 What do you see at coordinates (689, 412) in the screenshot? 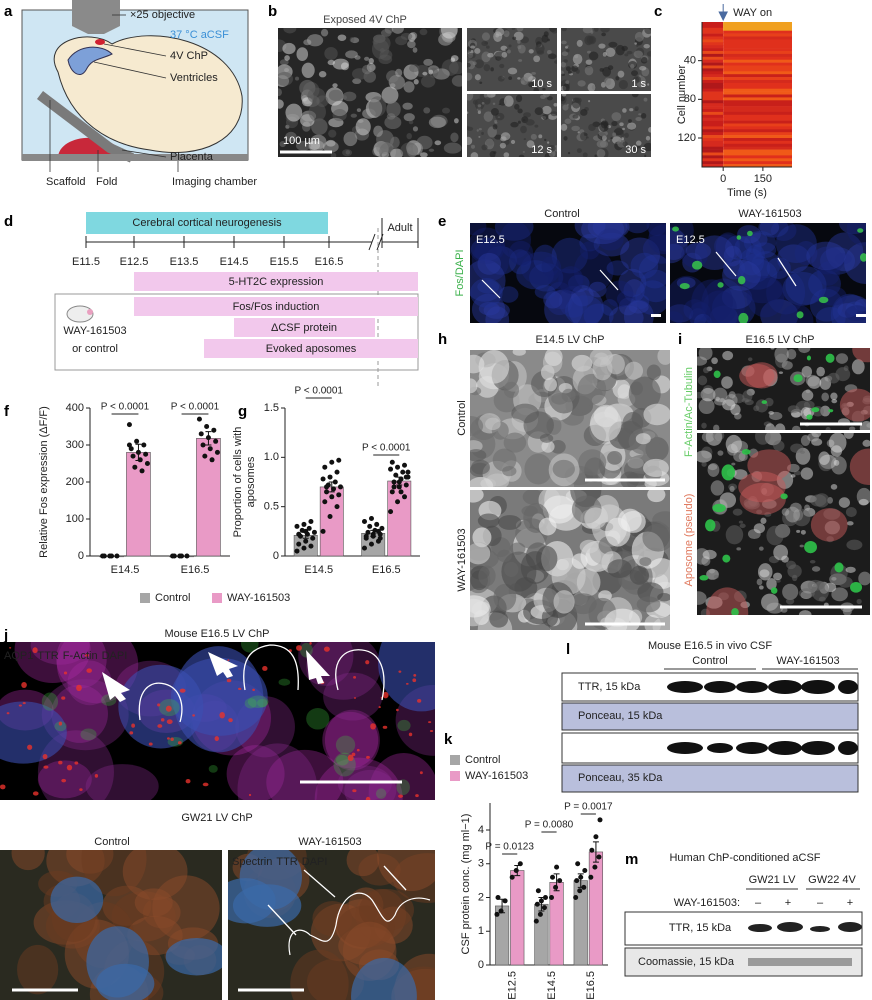
I see `stain: F-Actin/Ac-Tubulin` at bounding box center [689, 412].